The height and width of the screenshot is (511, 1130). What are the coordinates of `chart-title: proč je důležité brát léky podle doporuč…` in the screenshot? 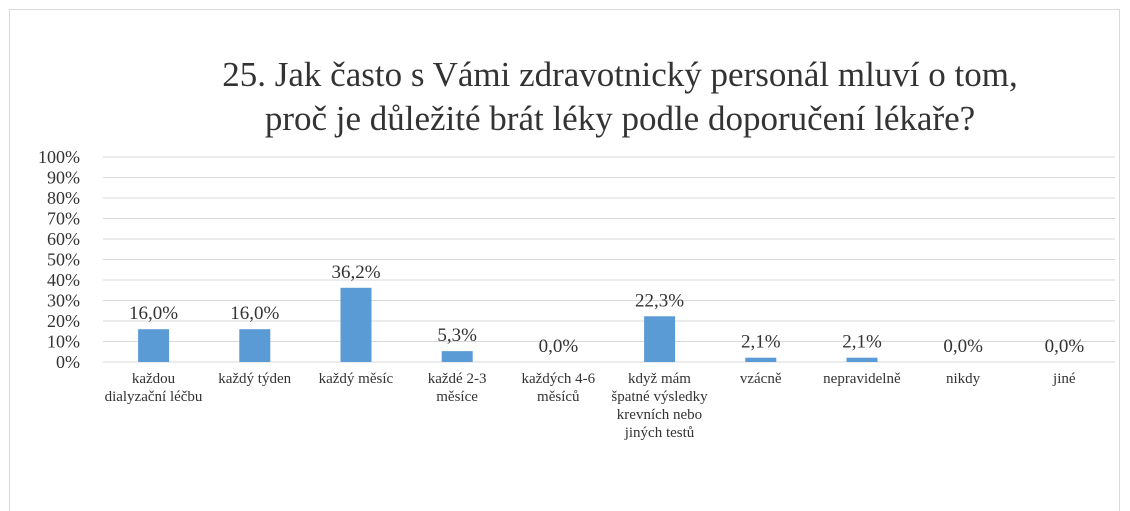 It's located at (620, 118).